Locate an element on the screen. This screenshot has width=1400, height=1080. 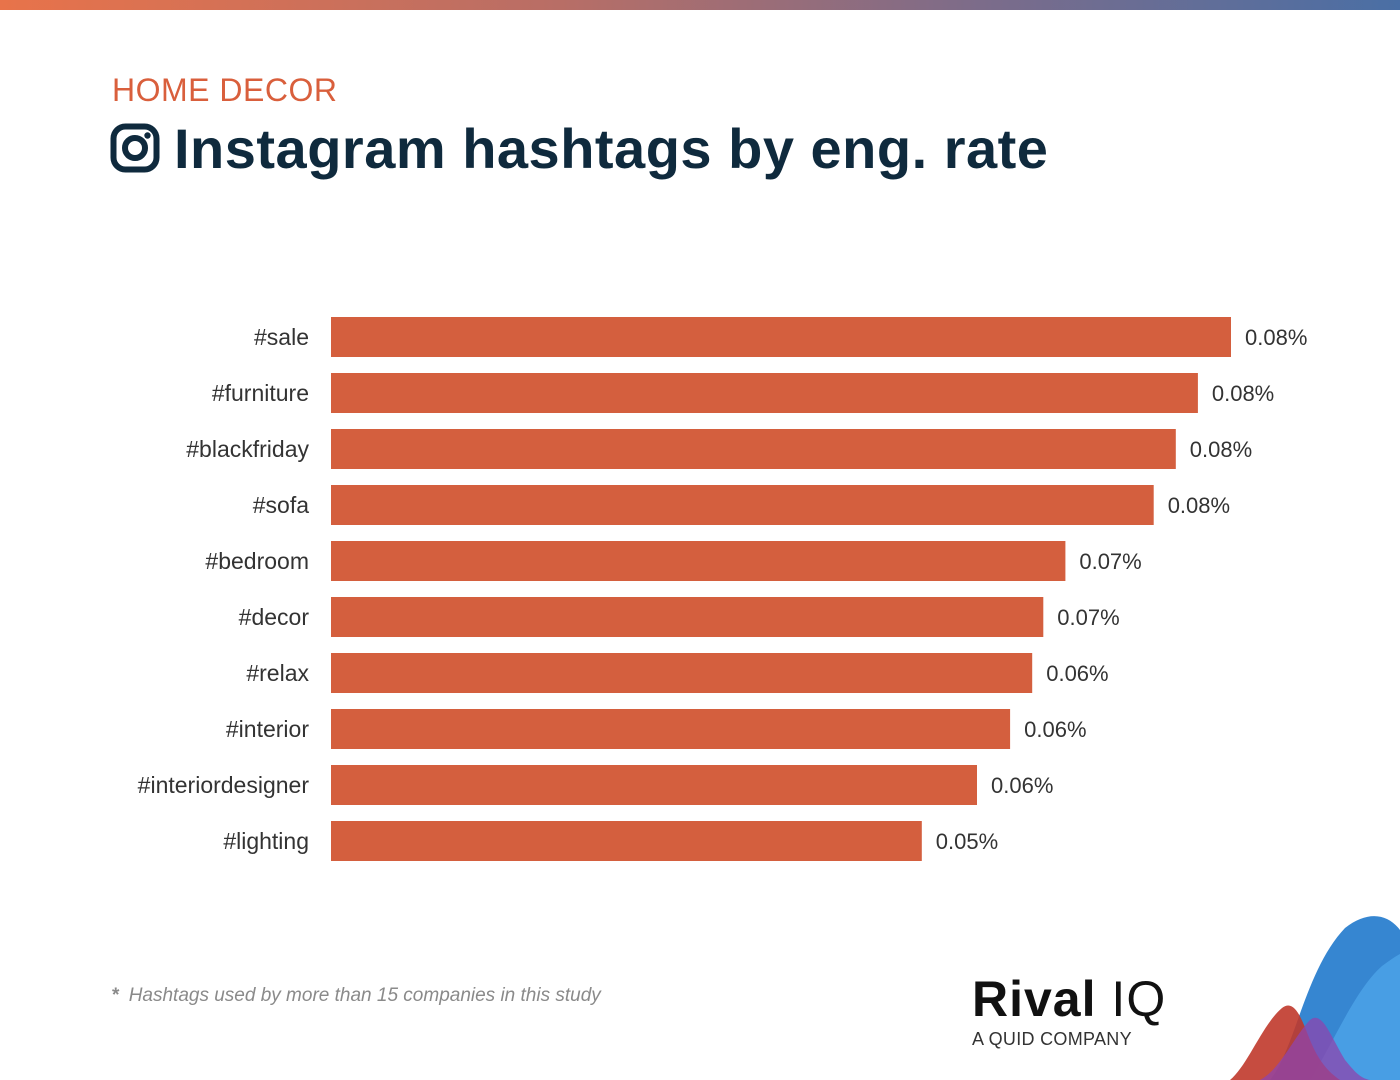
instagram-icon is located at coordinates (135, 148).